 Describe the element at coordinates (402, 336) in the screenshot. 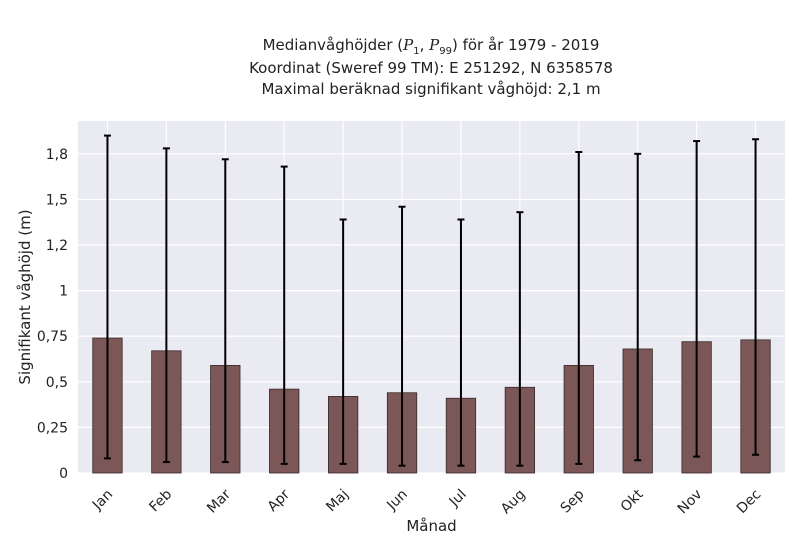

I see `error-bar-jun` at that location.